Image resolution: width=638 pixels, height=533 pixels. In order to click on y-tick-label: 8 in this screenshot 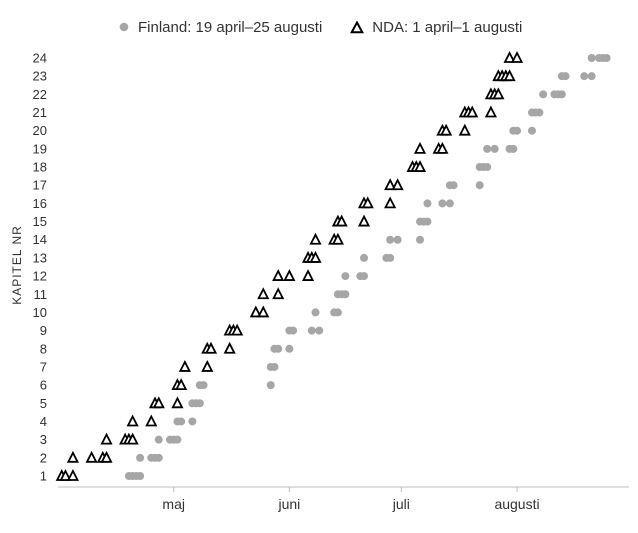, I will do `click(43, 348)`.